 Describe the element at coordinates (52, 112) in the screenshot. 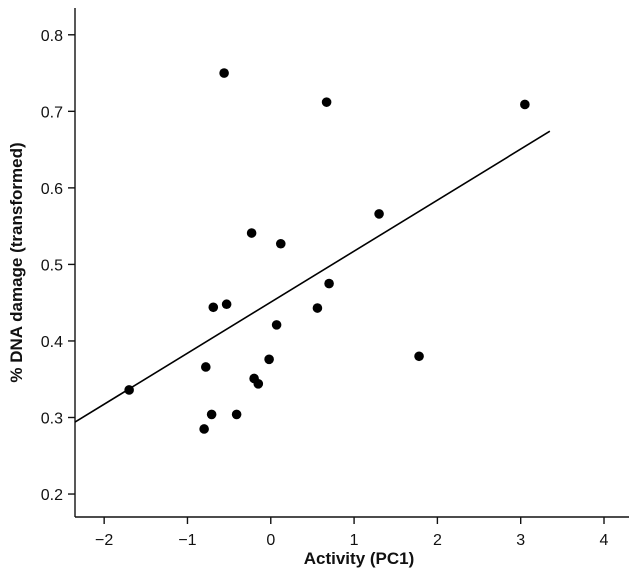

I see `y-tick-label: 0.7` at that location.